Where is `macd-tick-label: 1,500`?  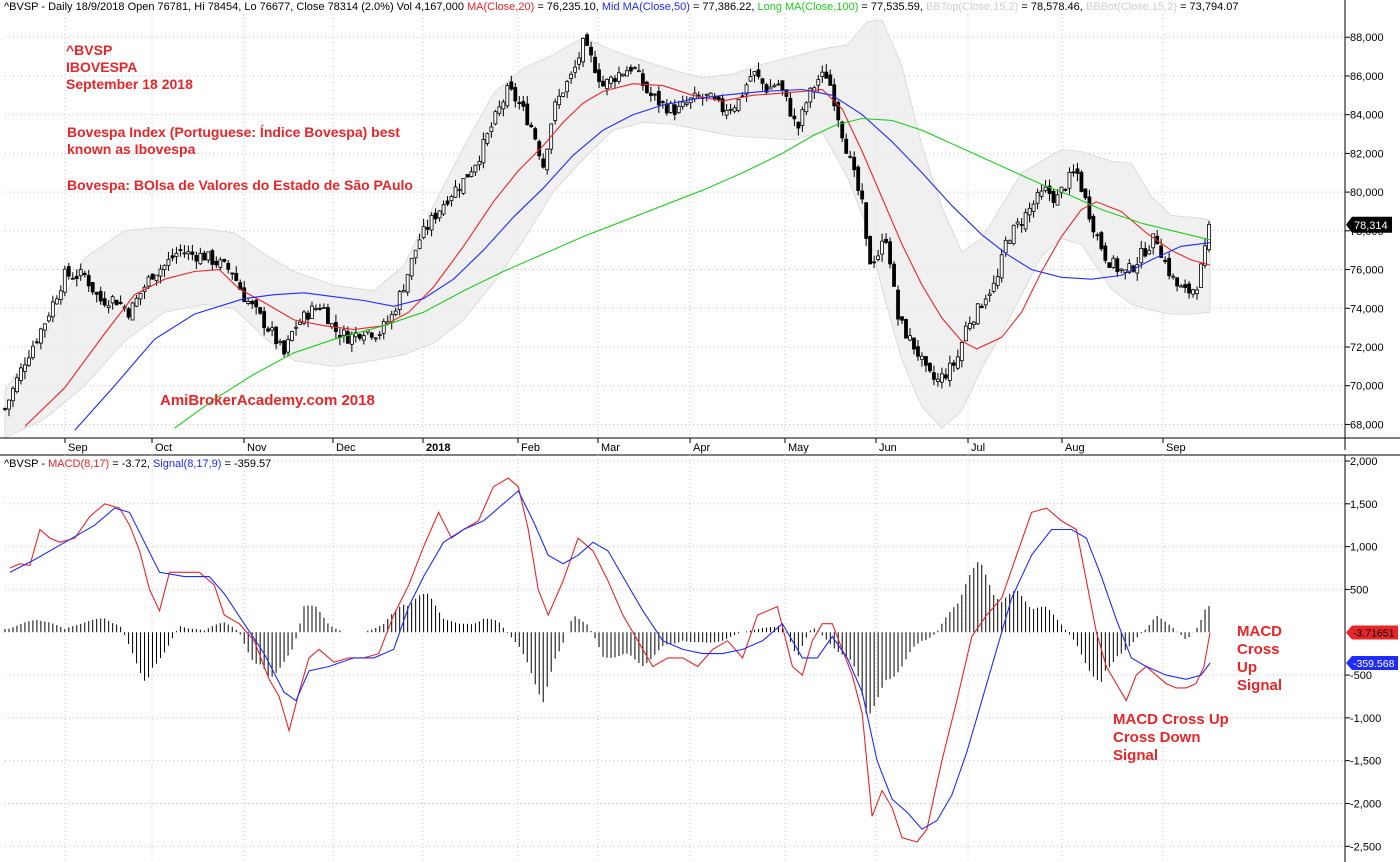 macd-tick-label: 1,500 is located at coordinates (1364, 505).